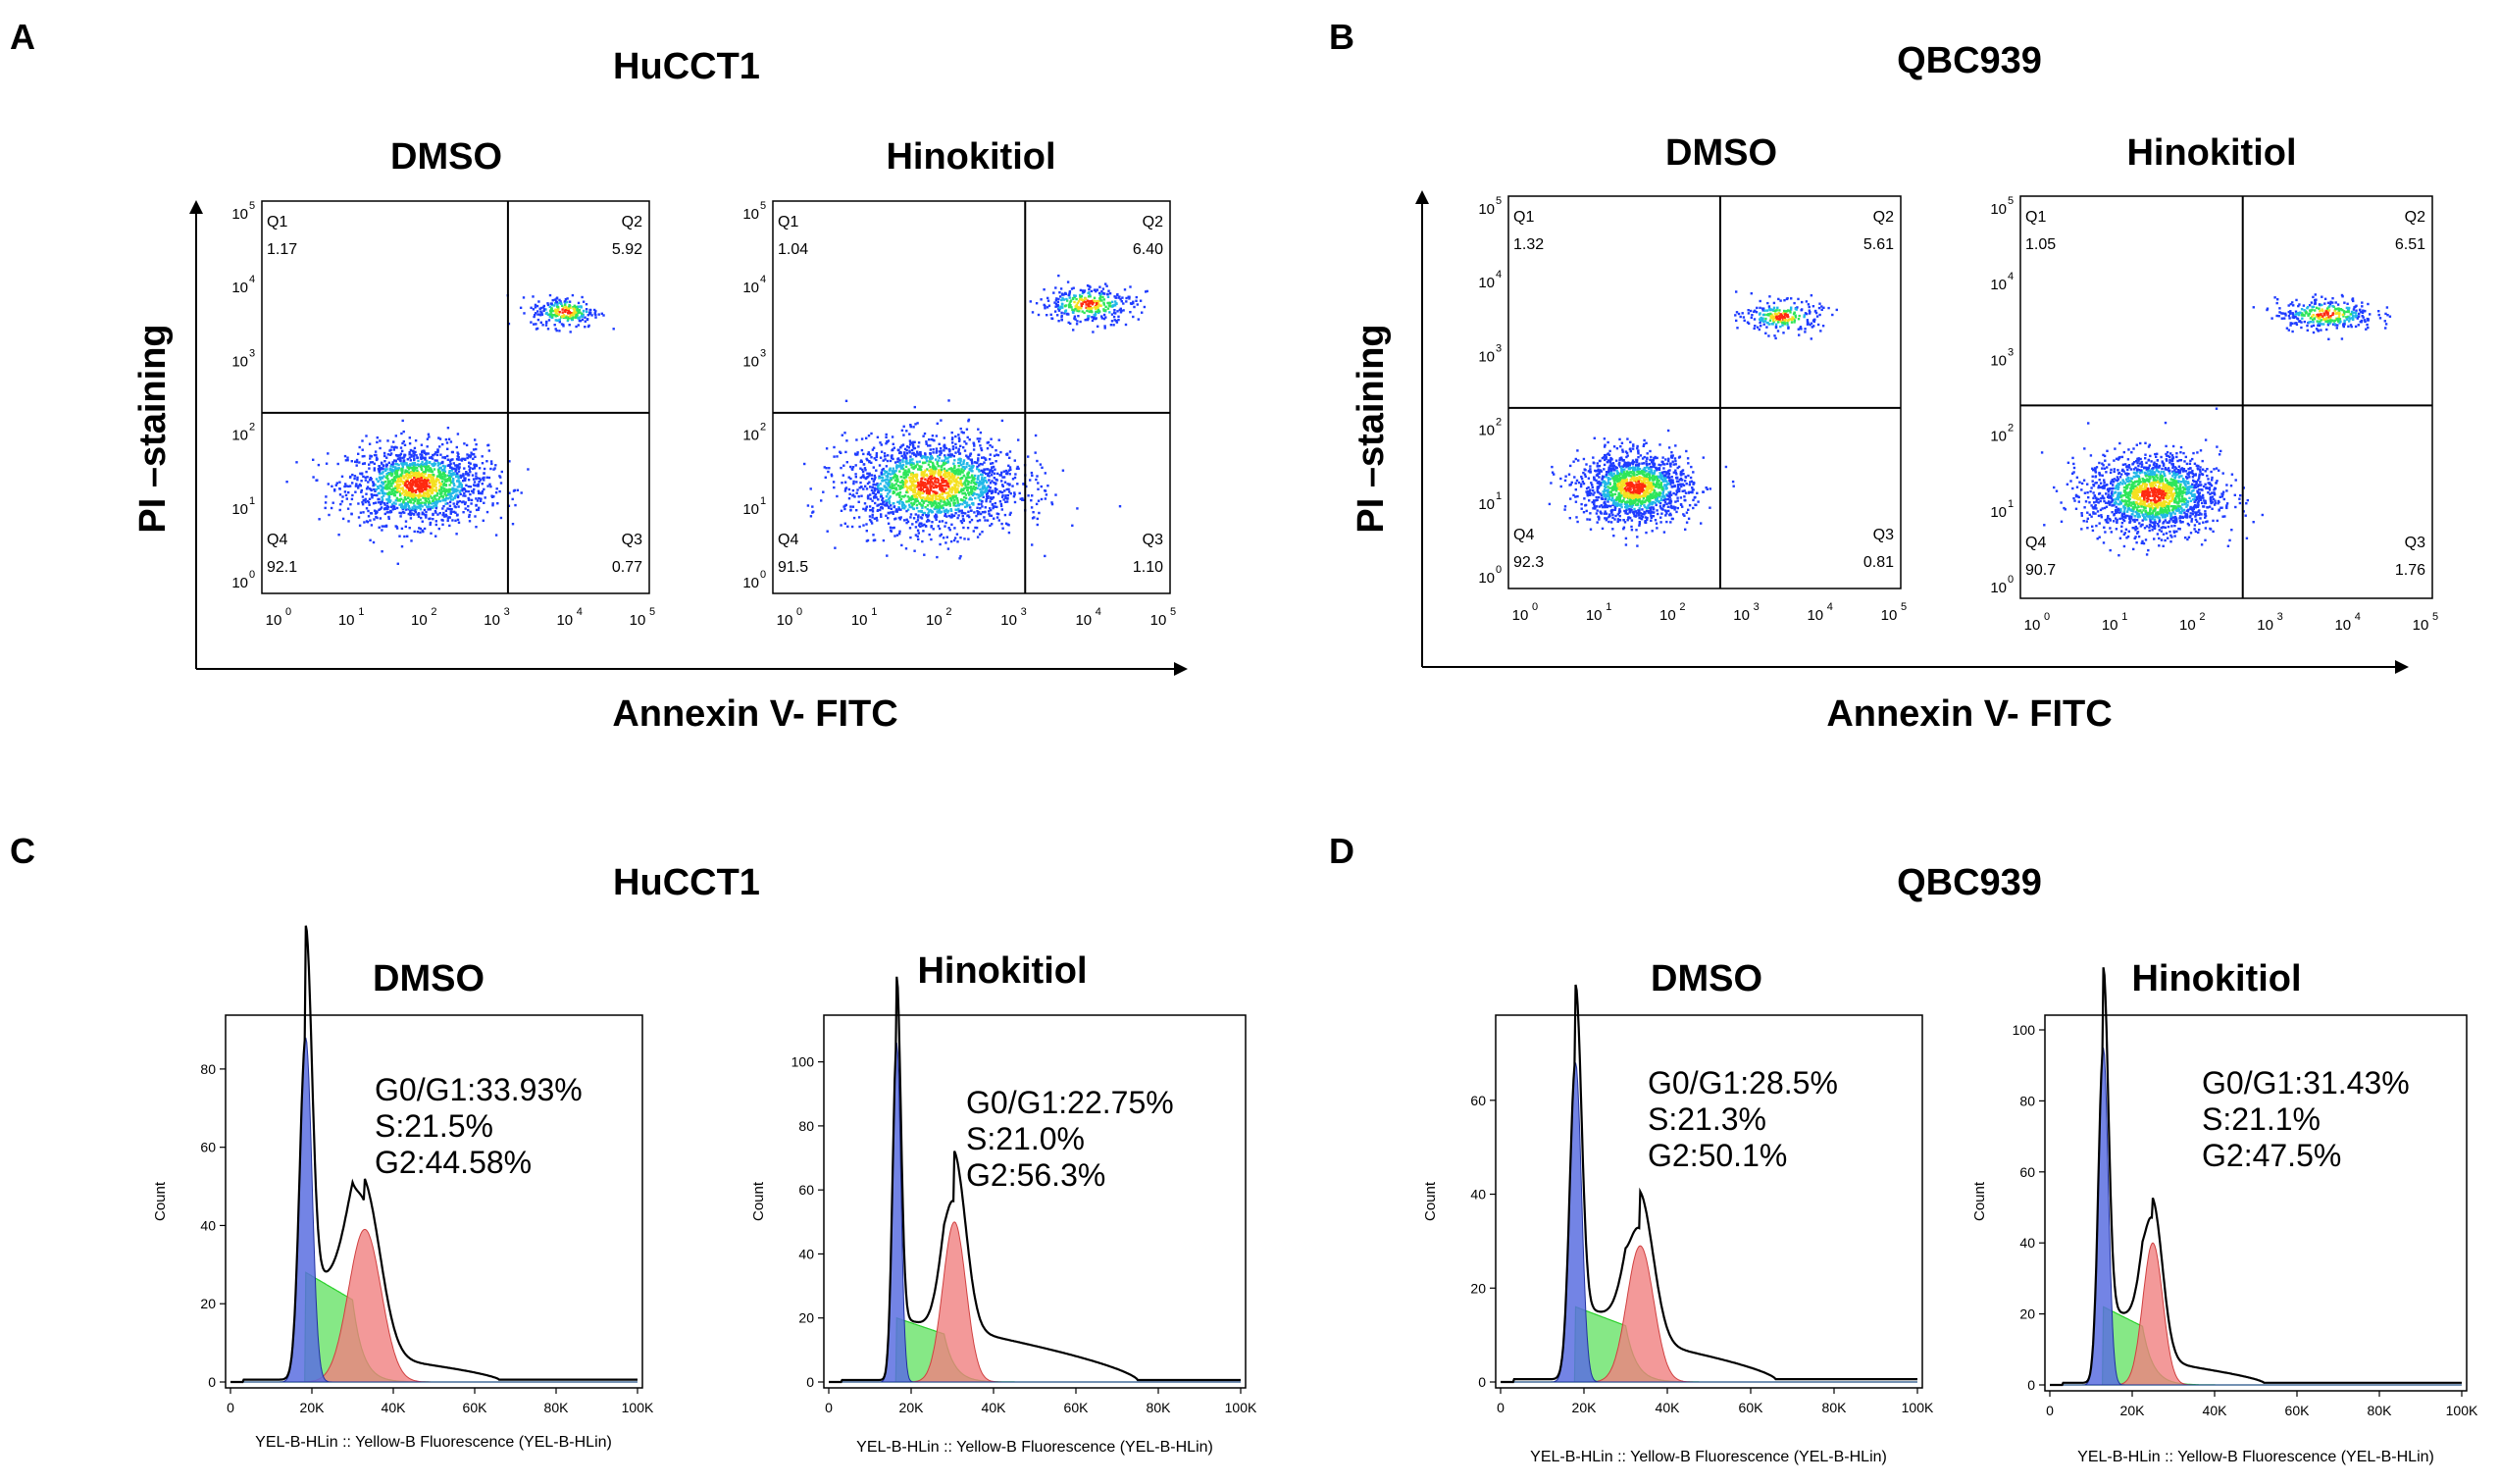  What do you see at coordinates (750, 583) in the screenshot?
I see `y-tick-label: 10` at bounding box center [750, 583].